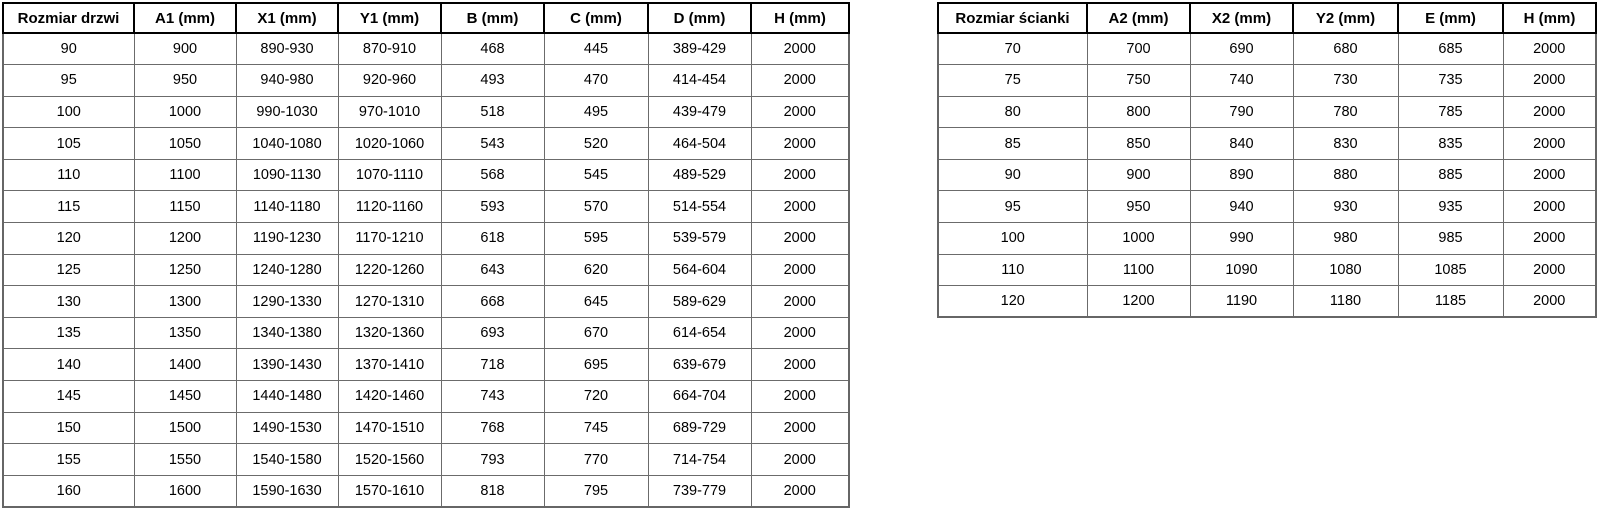 This screenshot has width=1600, height=514. I want to click on table-cell: 1100, so click(185, 175).